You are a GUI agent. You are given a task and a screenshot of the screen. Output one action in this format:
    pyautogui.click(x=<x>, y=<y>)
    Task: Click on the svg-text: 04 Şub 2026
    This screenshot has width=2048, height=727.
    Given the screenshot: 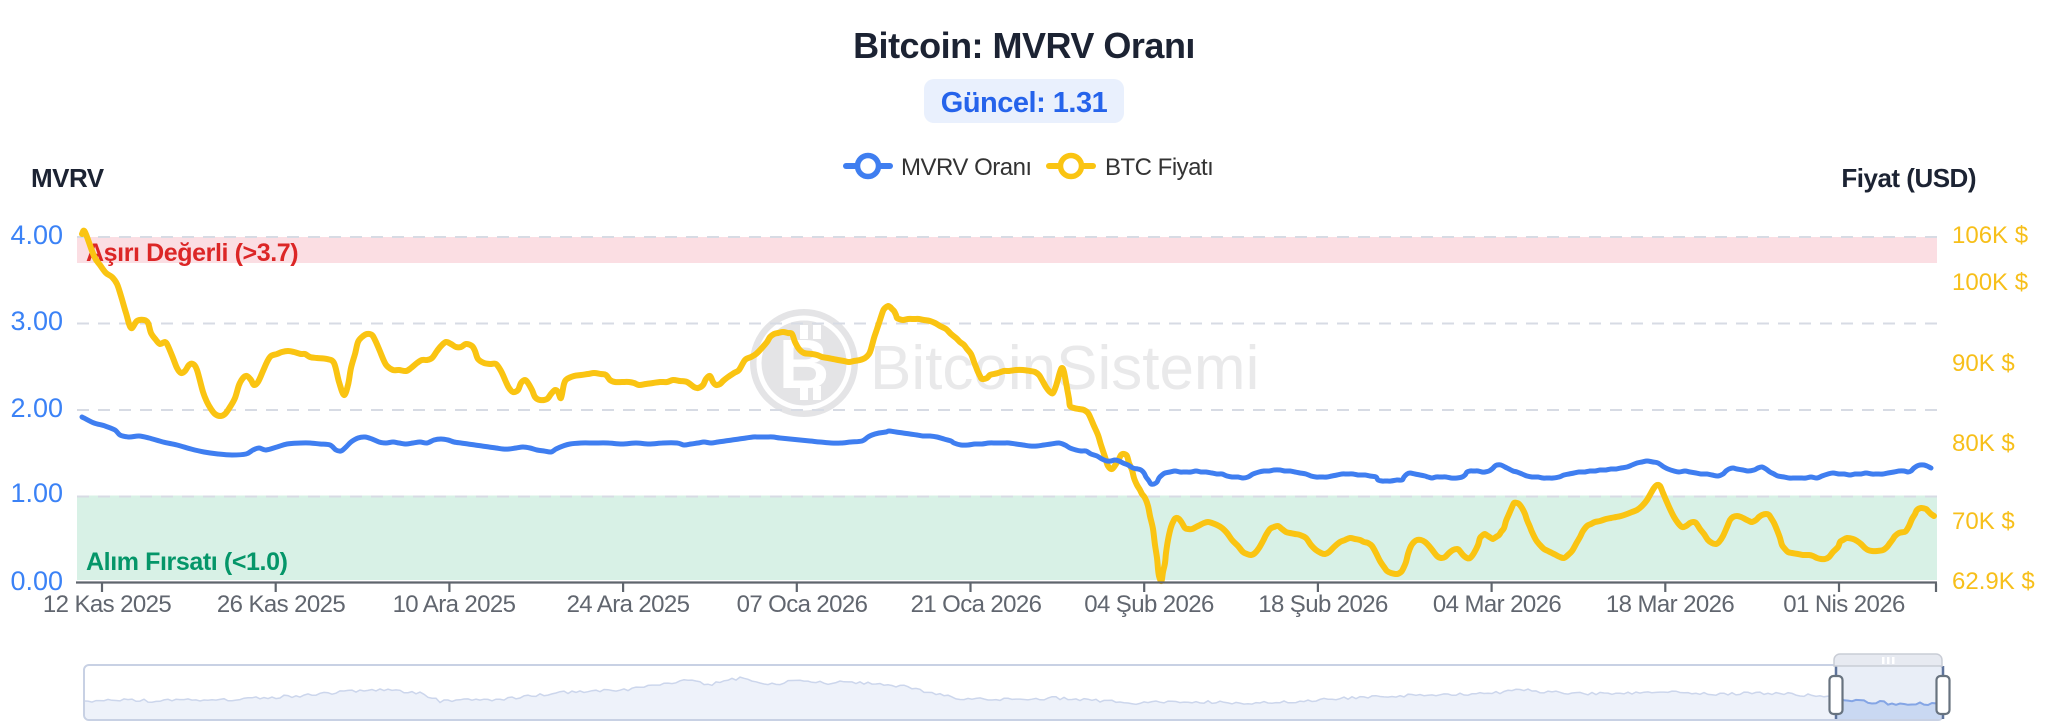 What is the action you would take?
    pyautogui.click(x=1149, y=604)
    